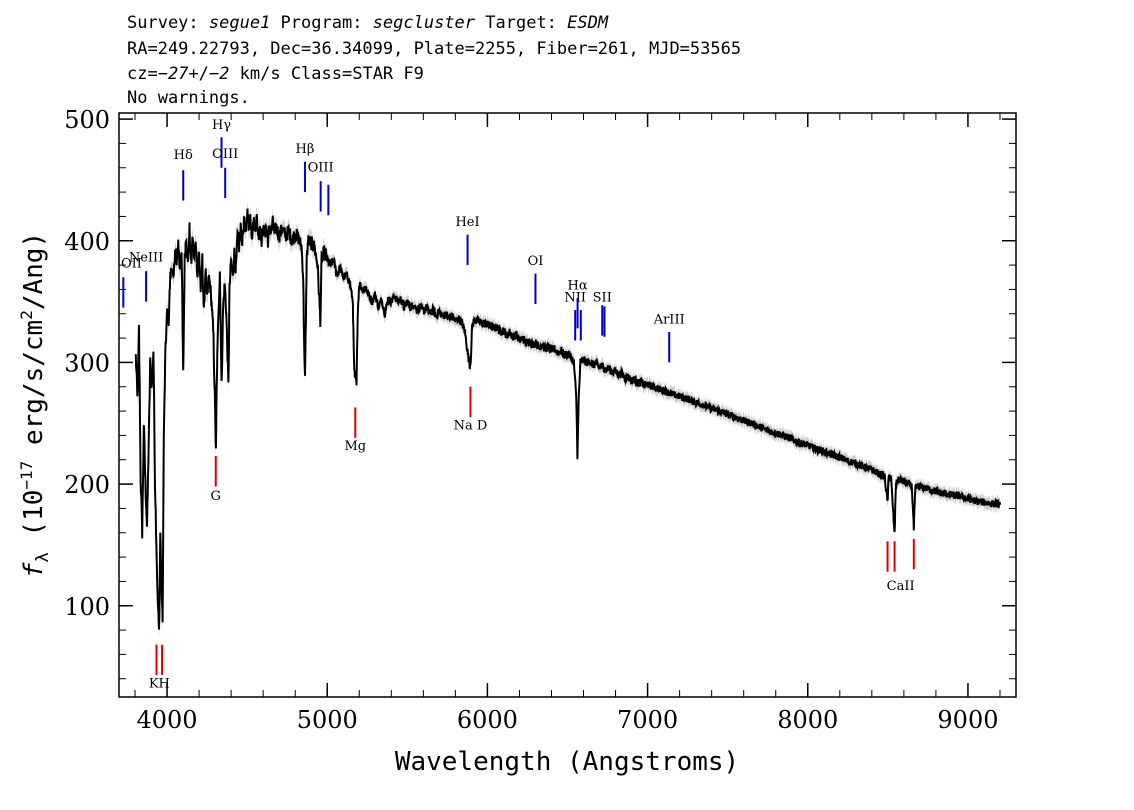 The image size is (1134, 810). What do you see at coordinates (34, 570) in the screenshot?
I see `y-axis-label-part: f` at bounding box center [34, 570].